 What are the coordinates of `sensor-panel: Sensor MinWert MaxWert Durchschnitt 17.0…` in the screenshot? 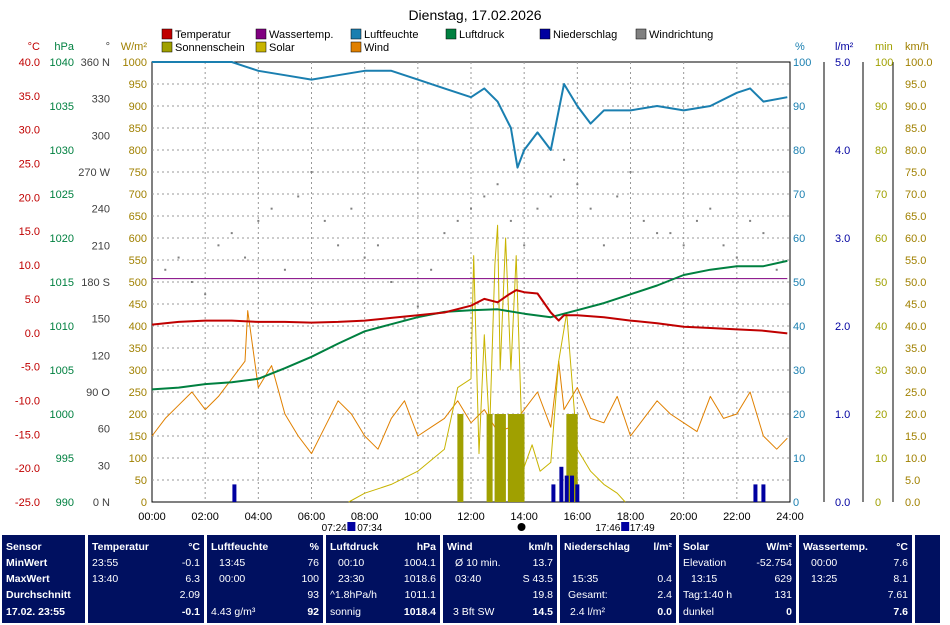 It's located at (43, 579).